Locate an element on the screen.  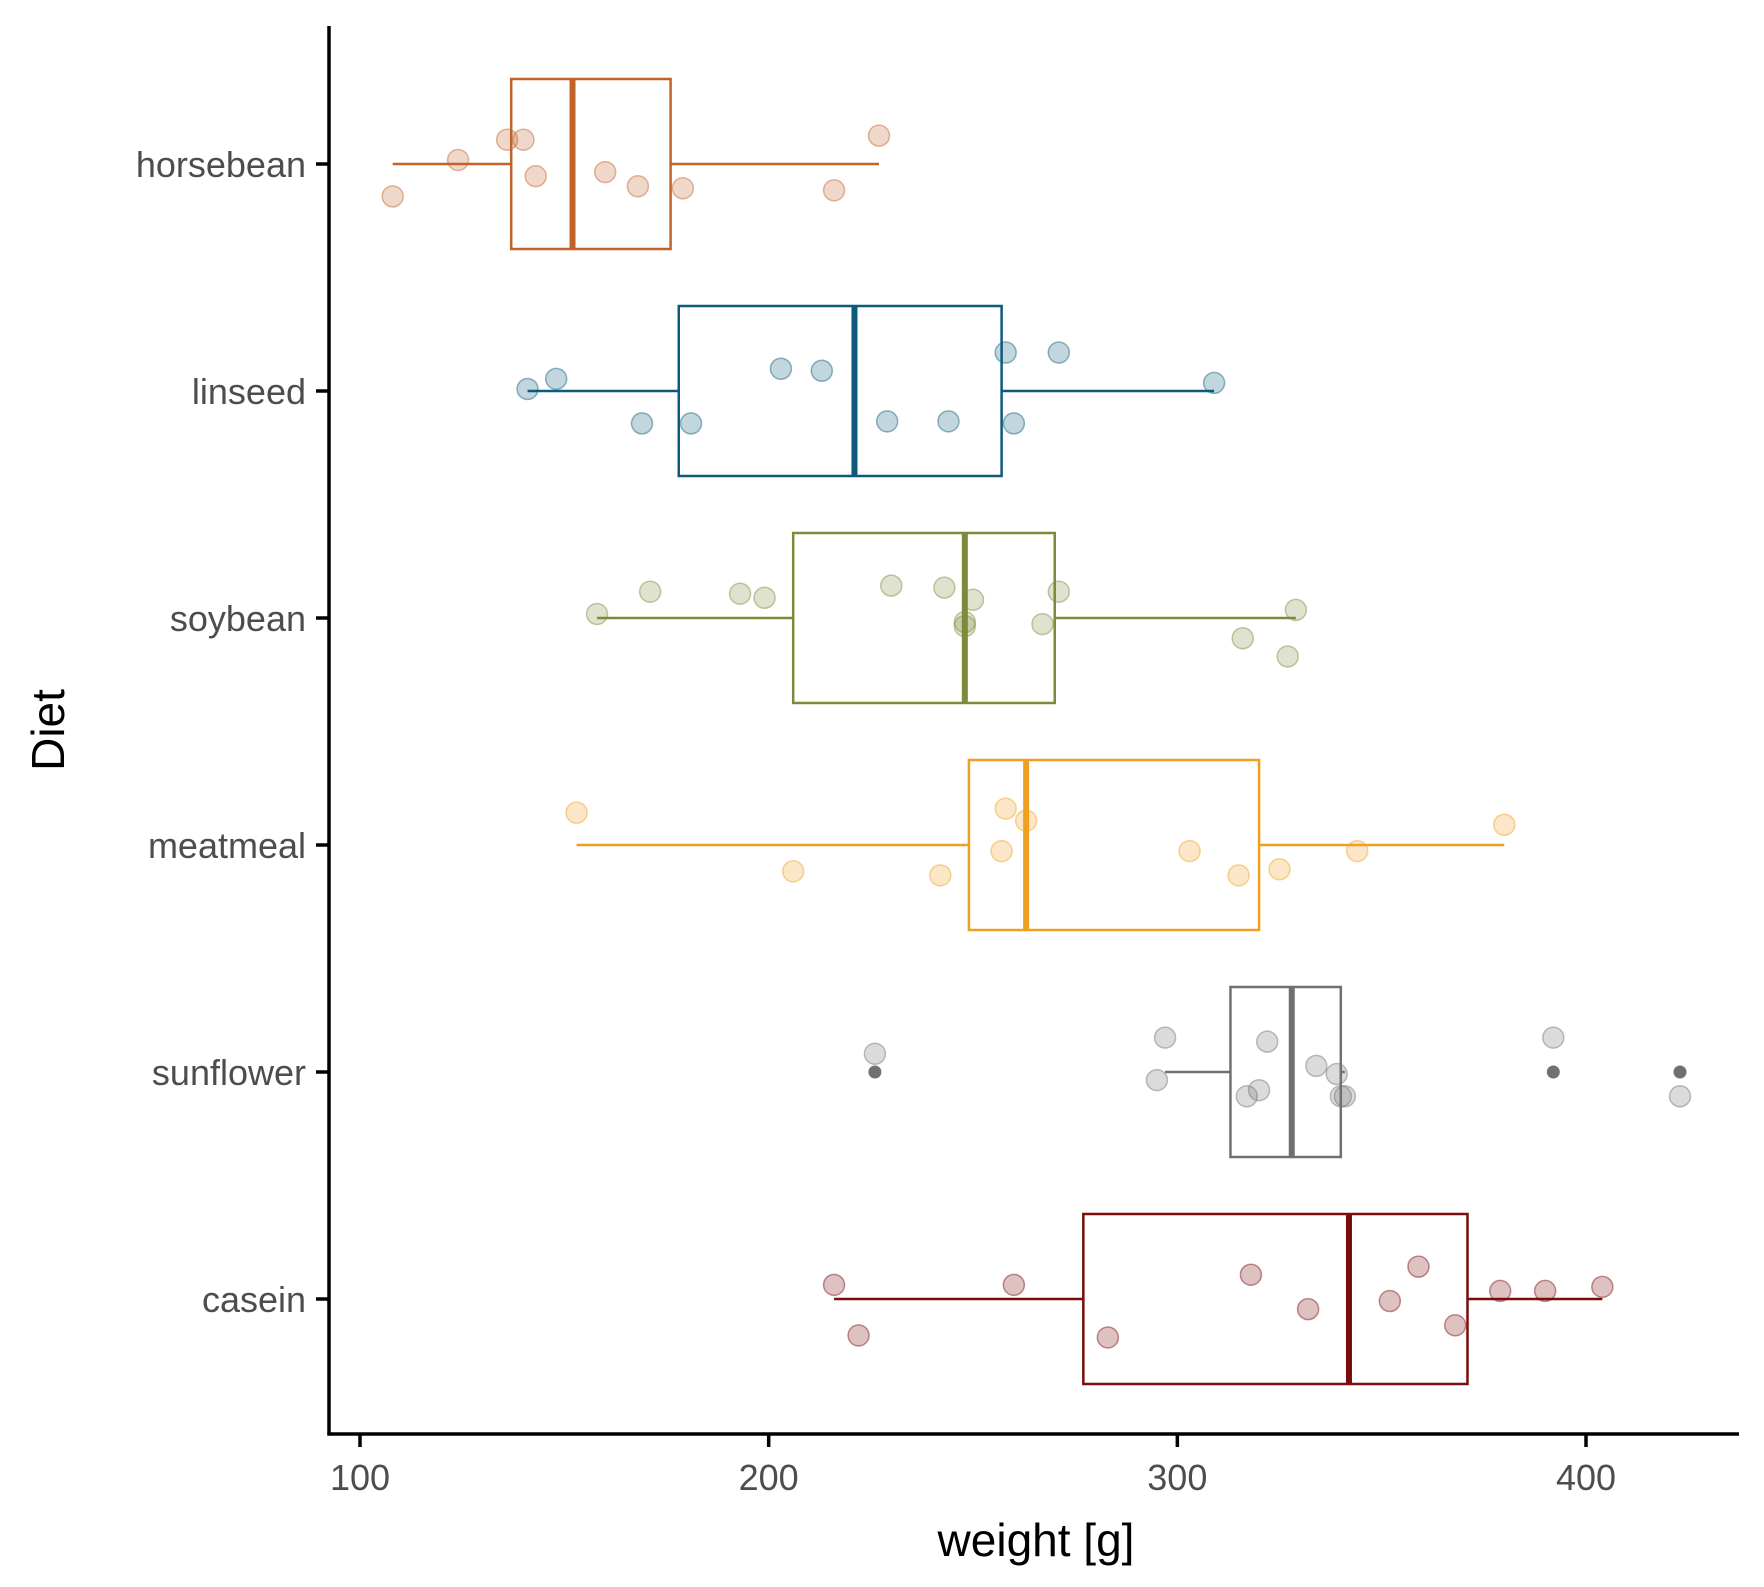
boxplot-casein is located at coordinates (1218, 1299).